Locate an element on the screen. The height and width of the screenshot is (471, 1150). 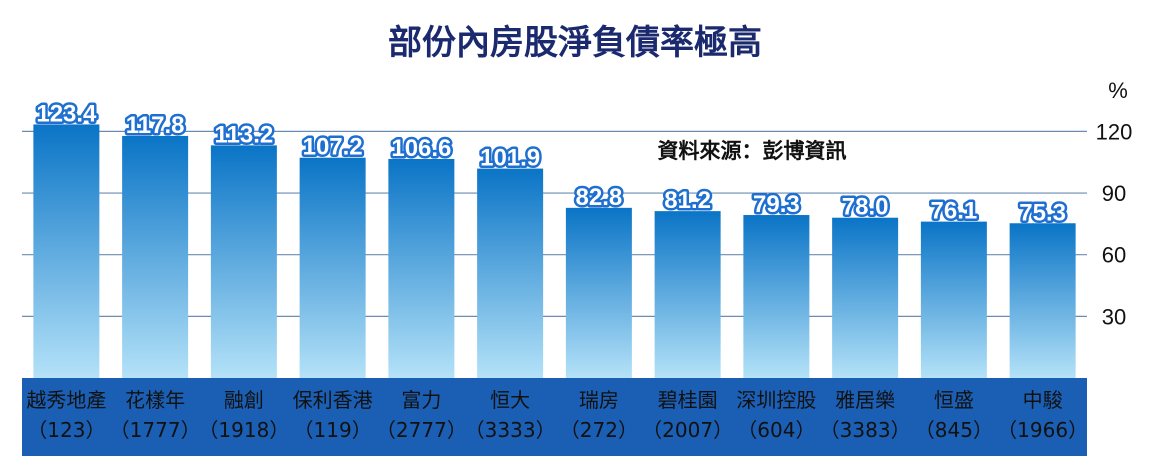
category-name: 恒大 is located at coordinates (510, 400).